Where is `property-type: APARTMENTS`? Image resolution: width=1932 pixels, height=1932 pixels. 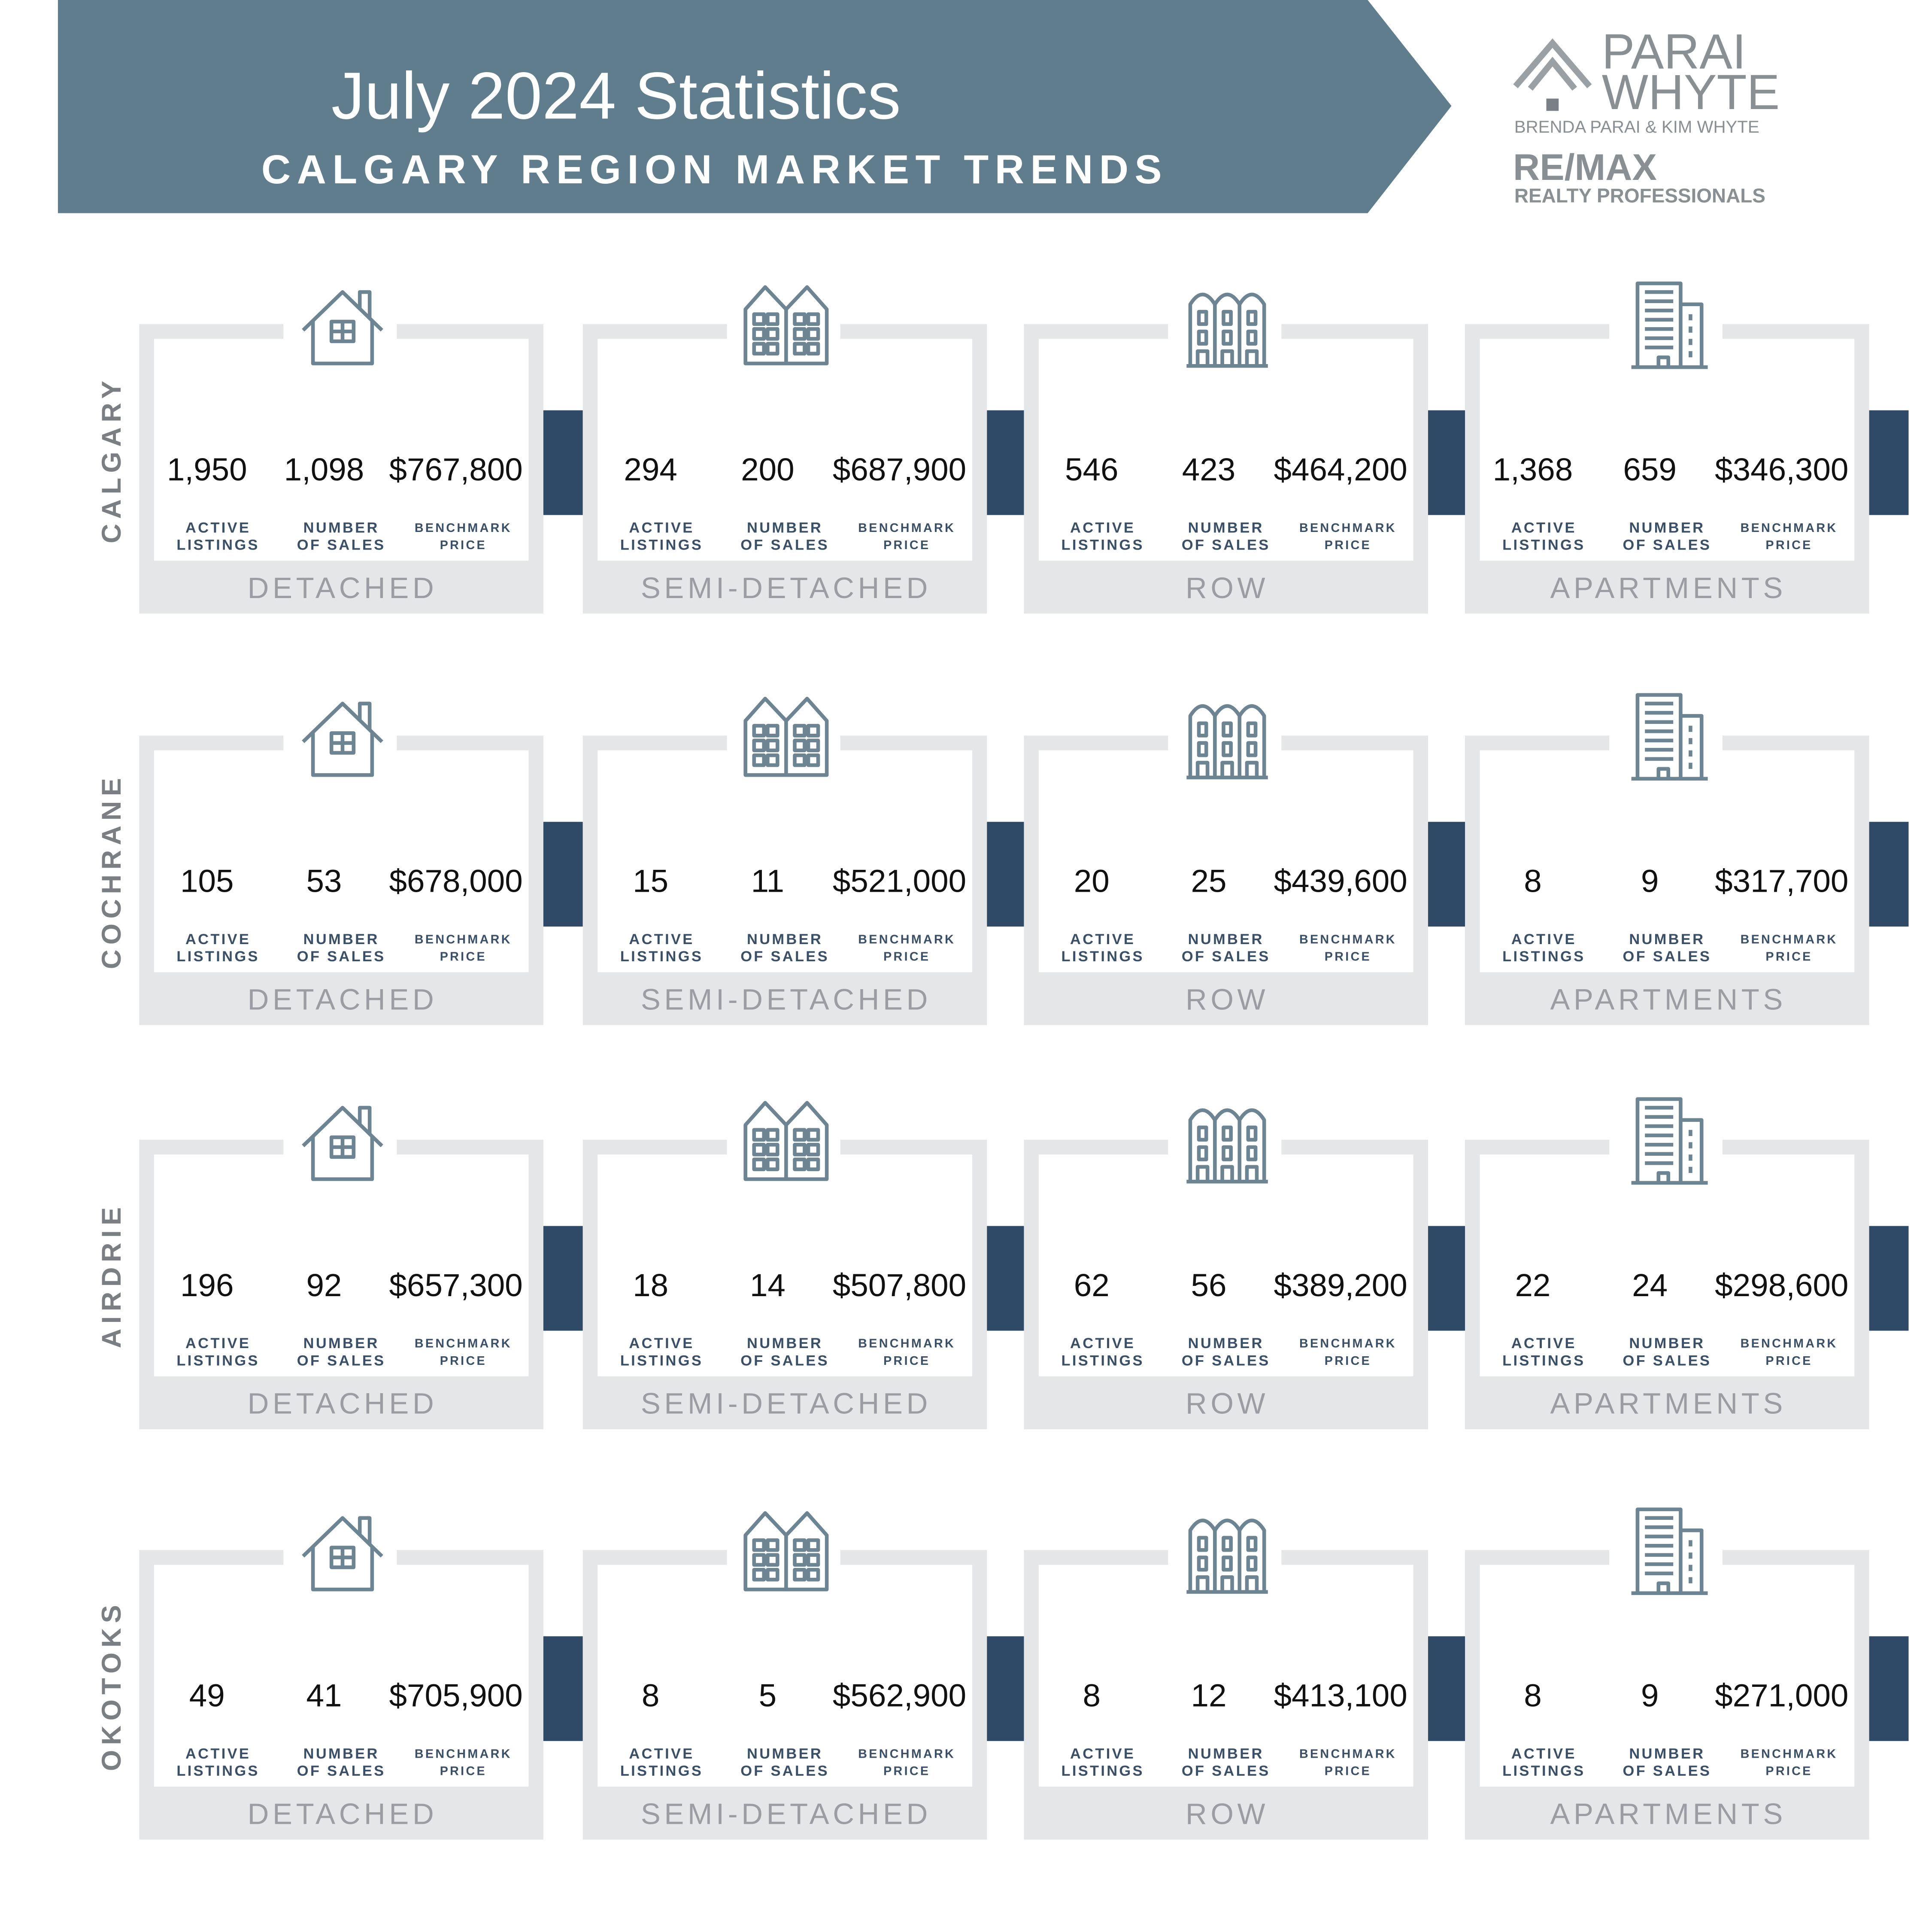 property-type: APARTMENTS is located at coordinates (1668, 588).